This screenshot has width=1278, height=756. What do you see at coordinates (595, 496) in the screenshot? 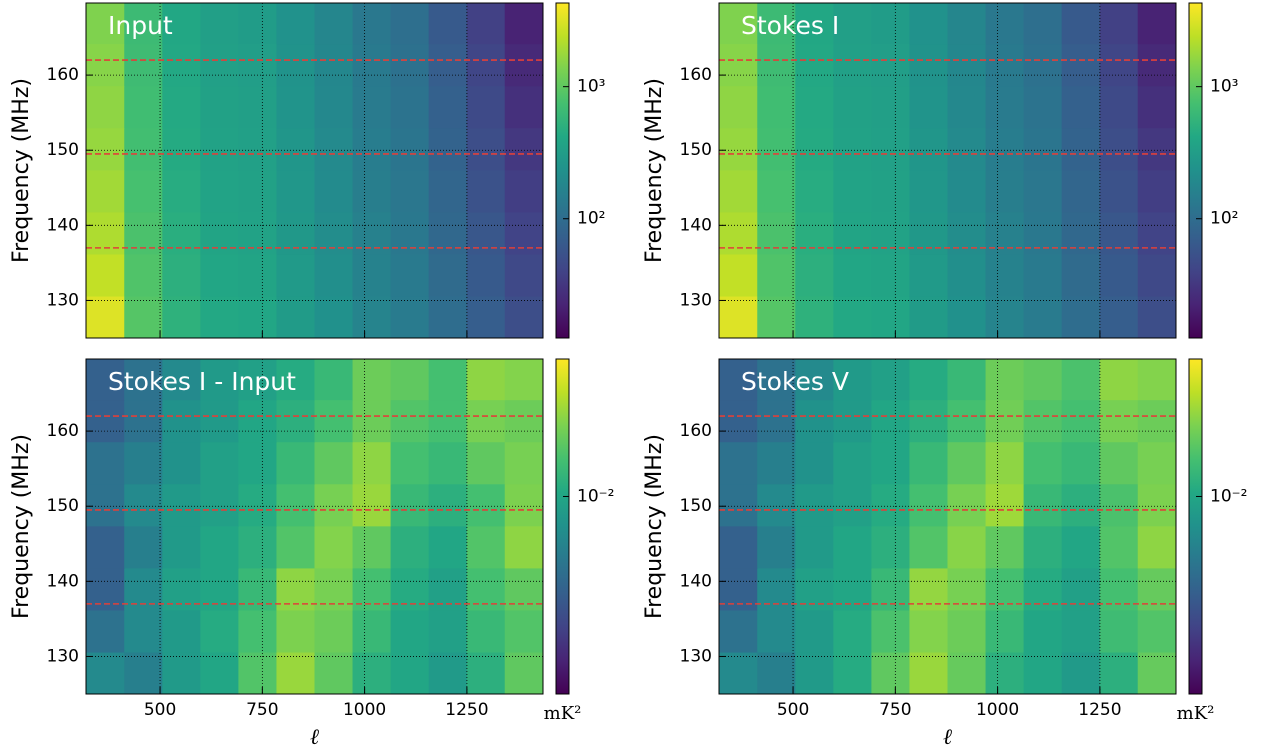
I see `colorbar-tick-label: 10⁻²` at bounding box center [595, 496].